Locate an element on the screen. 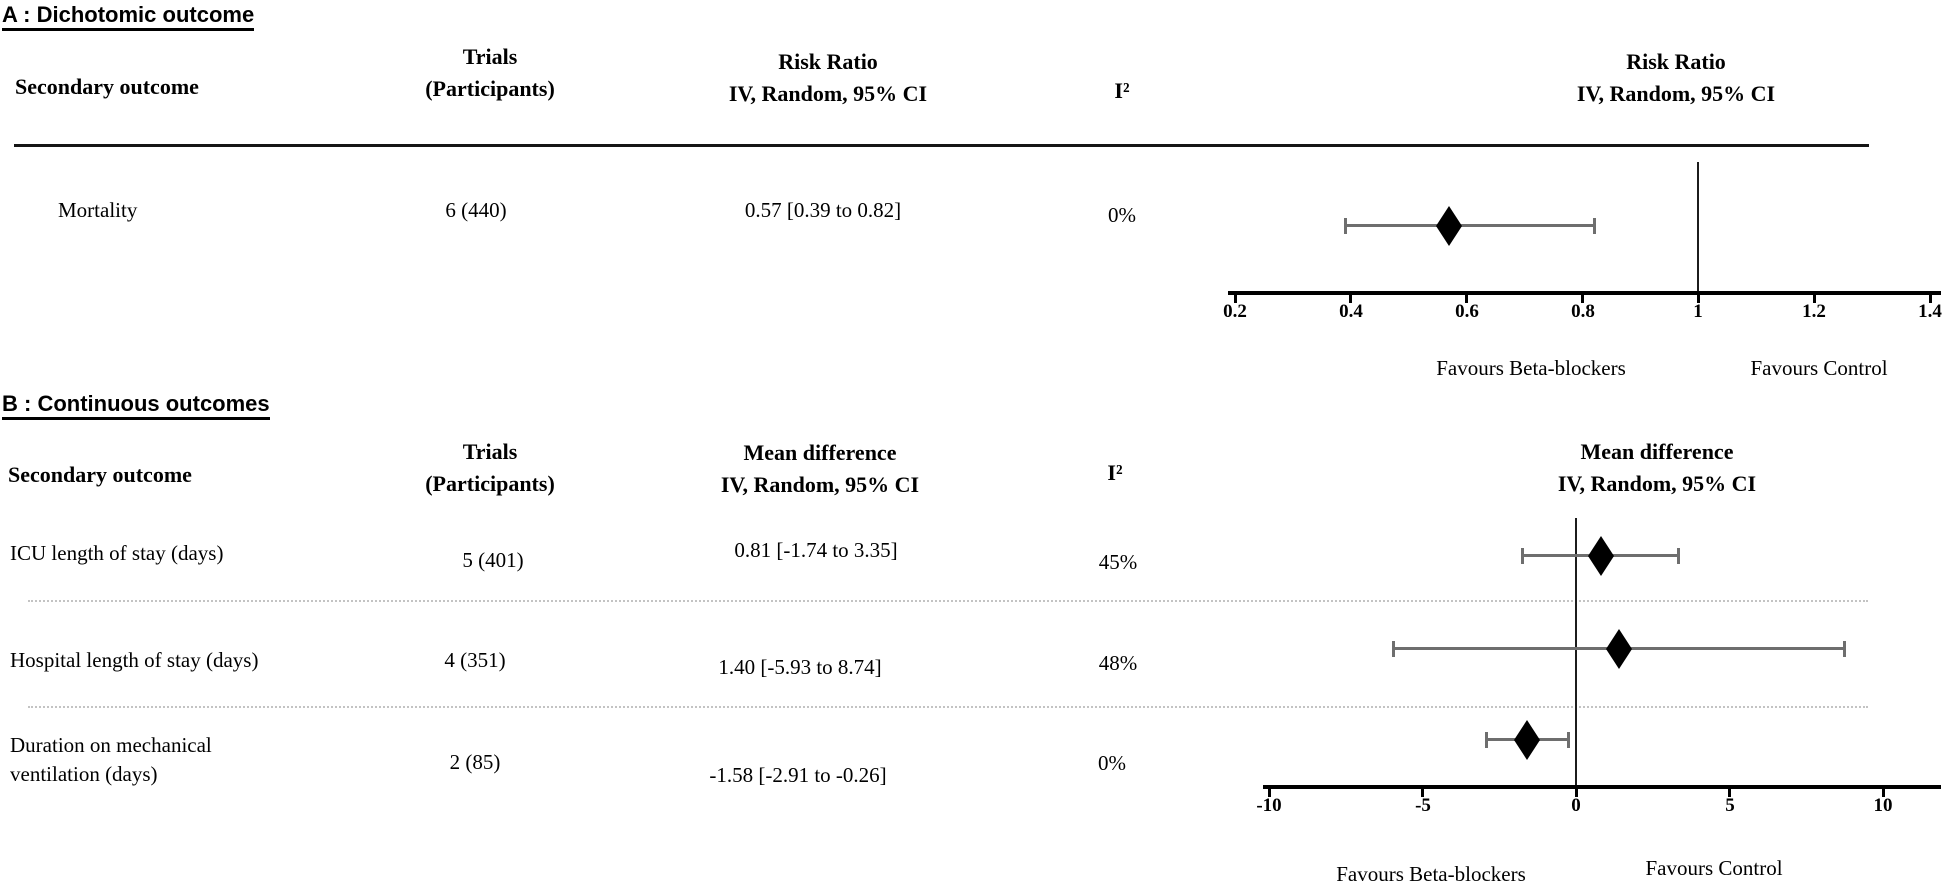 The width and height of the screenshot is (1945, 885). panel-a-header-effect-line1: Risk Ratio is located at coordinates (828, 61).